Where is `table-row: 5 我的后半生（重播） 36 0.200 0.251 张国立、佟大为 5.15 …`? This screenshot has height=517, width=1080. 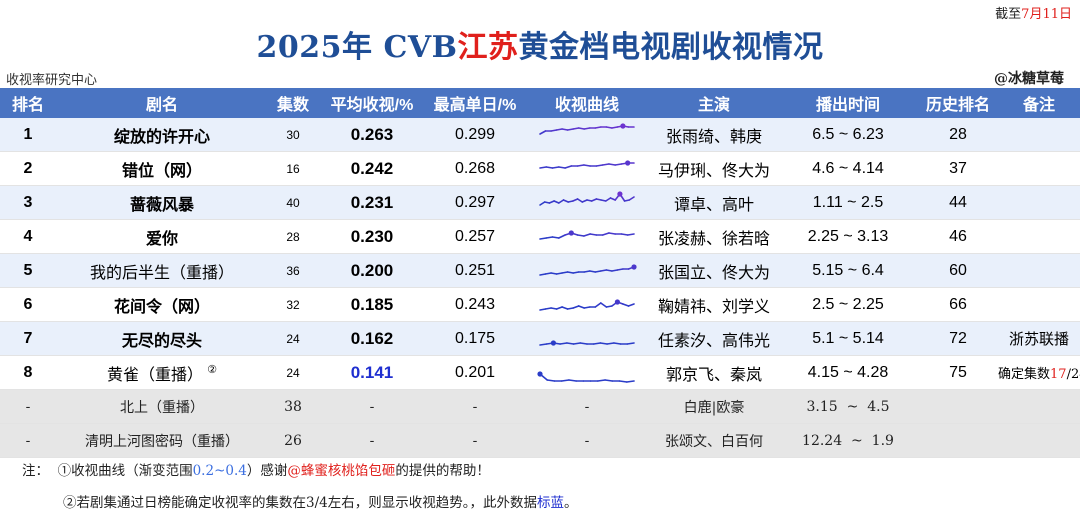
table-row: 5 我的后半生（重播） 36 0.200 0.251 张国立、佟大为 5.15 … is located at coordinates (540, 270).